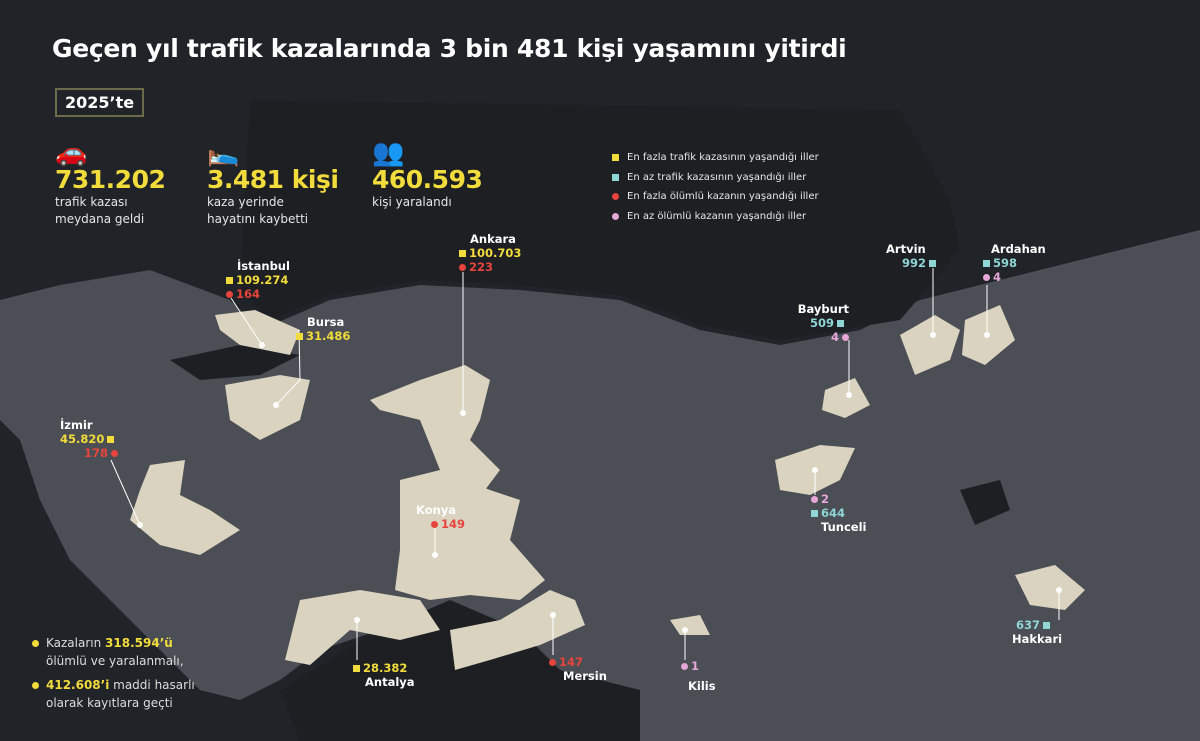 This screenshot has height=741, width=1200. I want to click on injured-people-icon: 👥, so click(388, 153).